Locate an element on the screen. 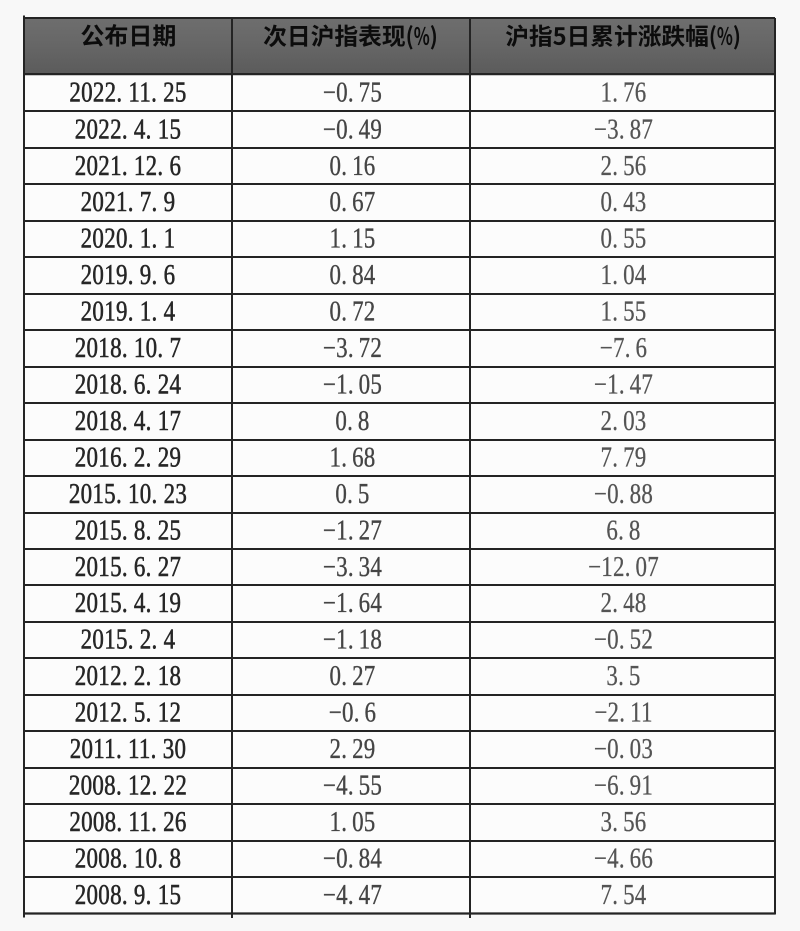 The width and height of the screenshot is (800, 931). svg-text: 2. 48 is located at coordinates (624, 603).